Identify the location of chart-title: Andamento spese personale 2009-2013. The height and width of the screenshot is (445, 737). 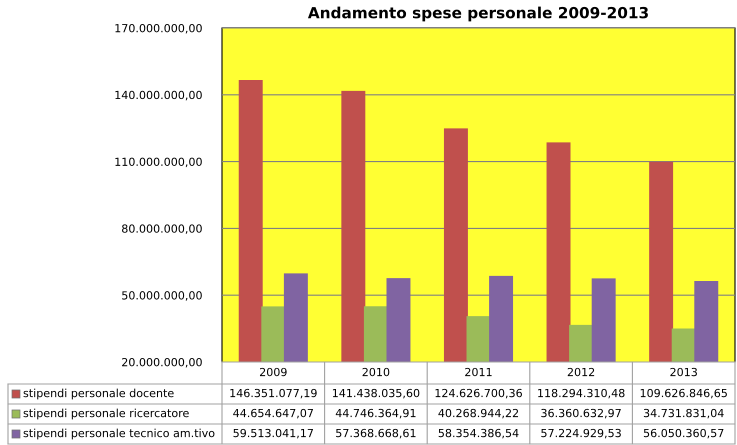
(478, 14).